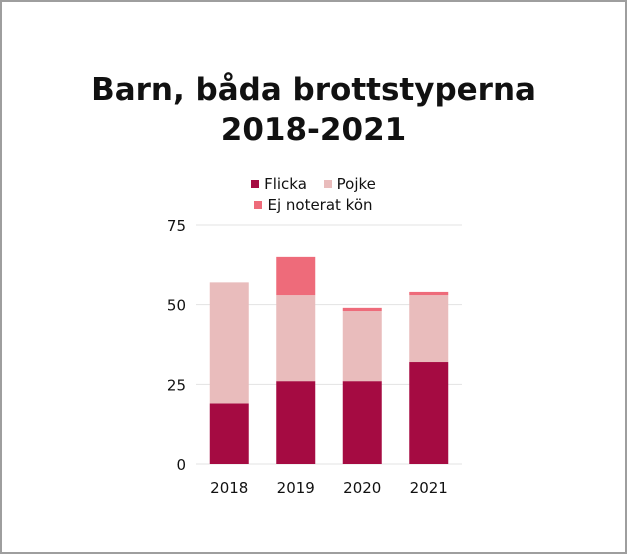  Describe the element at coordinates (176, 345) in the screenshot. I see `y-axis-tick-labels: 0 25 50 75` at that location.